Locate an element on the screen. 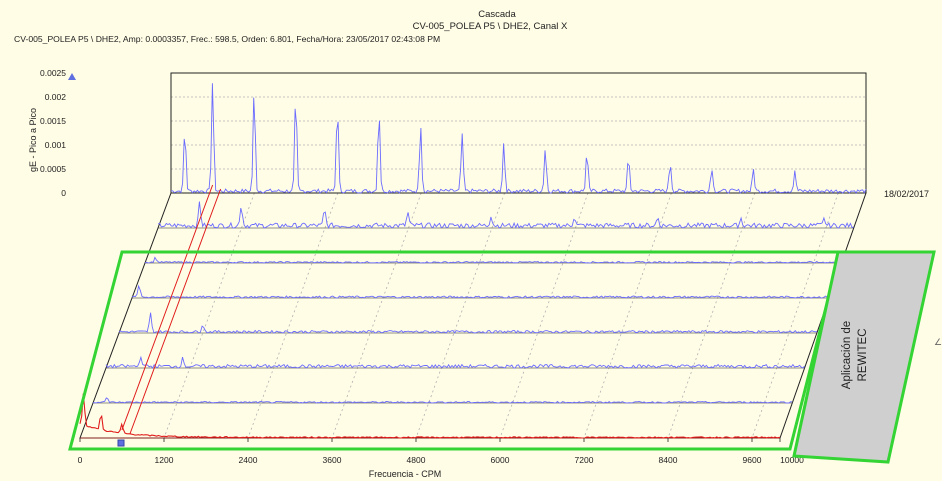 Image resolution: width=942 pixels, height=486 pixels. x-tick-label: 8400 is located at coordinates (668, 460).